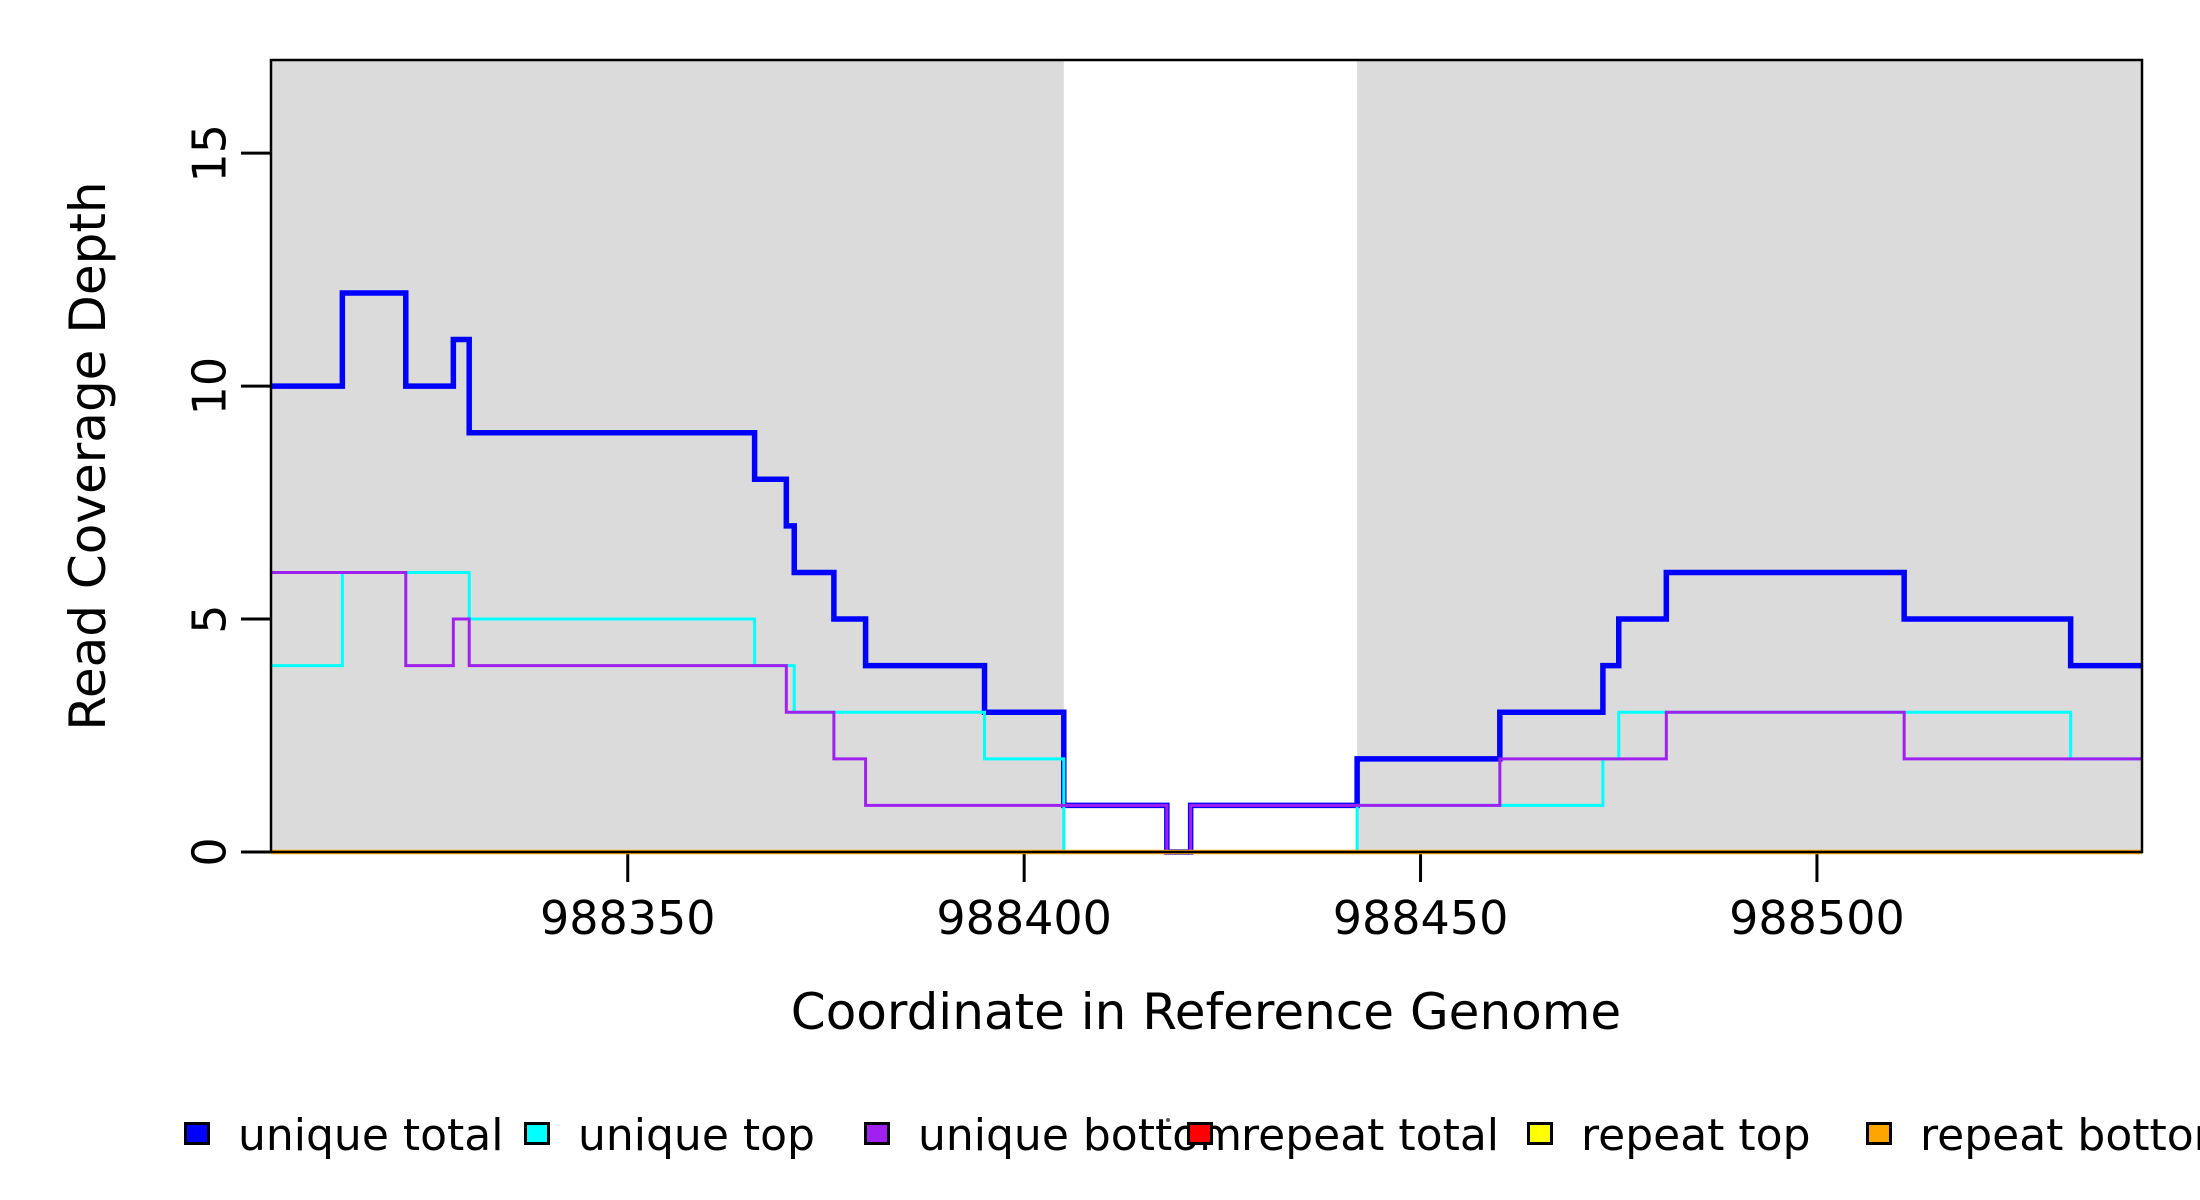 This screenshot has height=1200, width=2200. What do you see at coordinates (1421, 918) in the screenshot?
I see `x-tick-label-988450: 988450` at bounding box center [1421, 918].